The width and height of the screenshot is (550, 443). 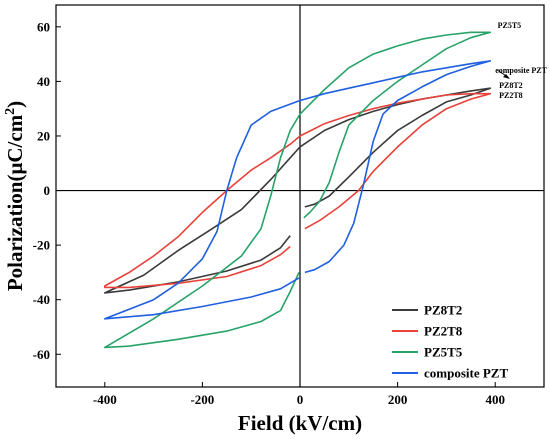 I want to click on legend-label: composite PZT, so click(x=466, y=373).